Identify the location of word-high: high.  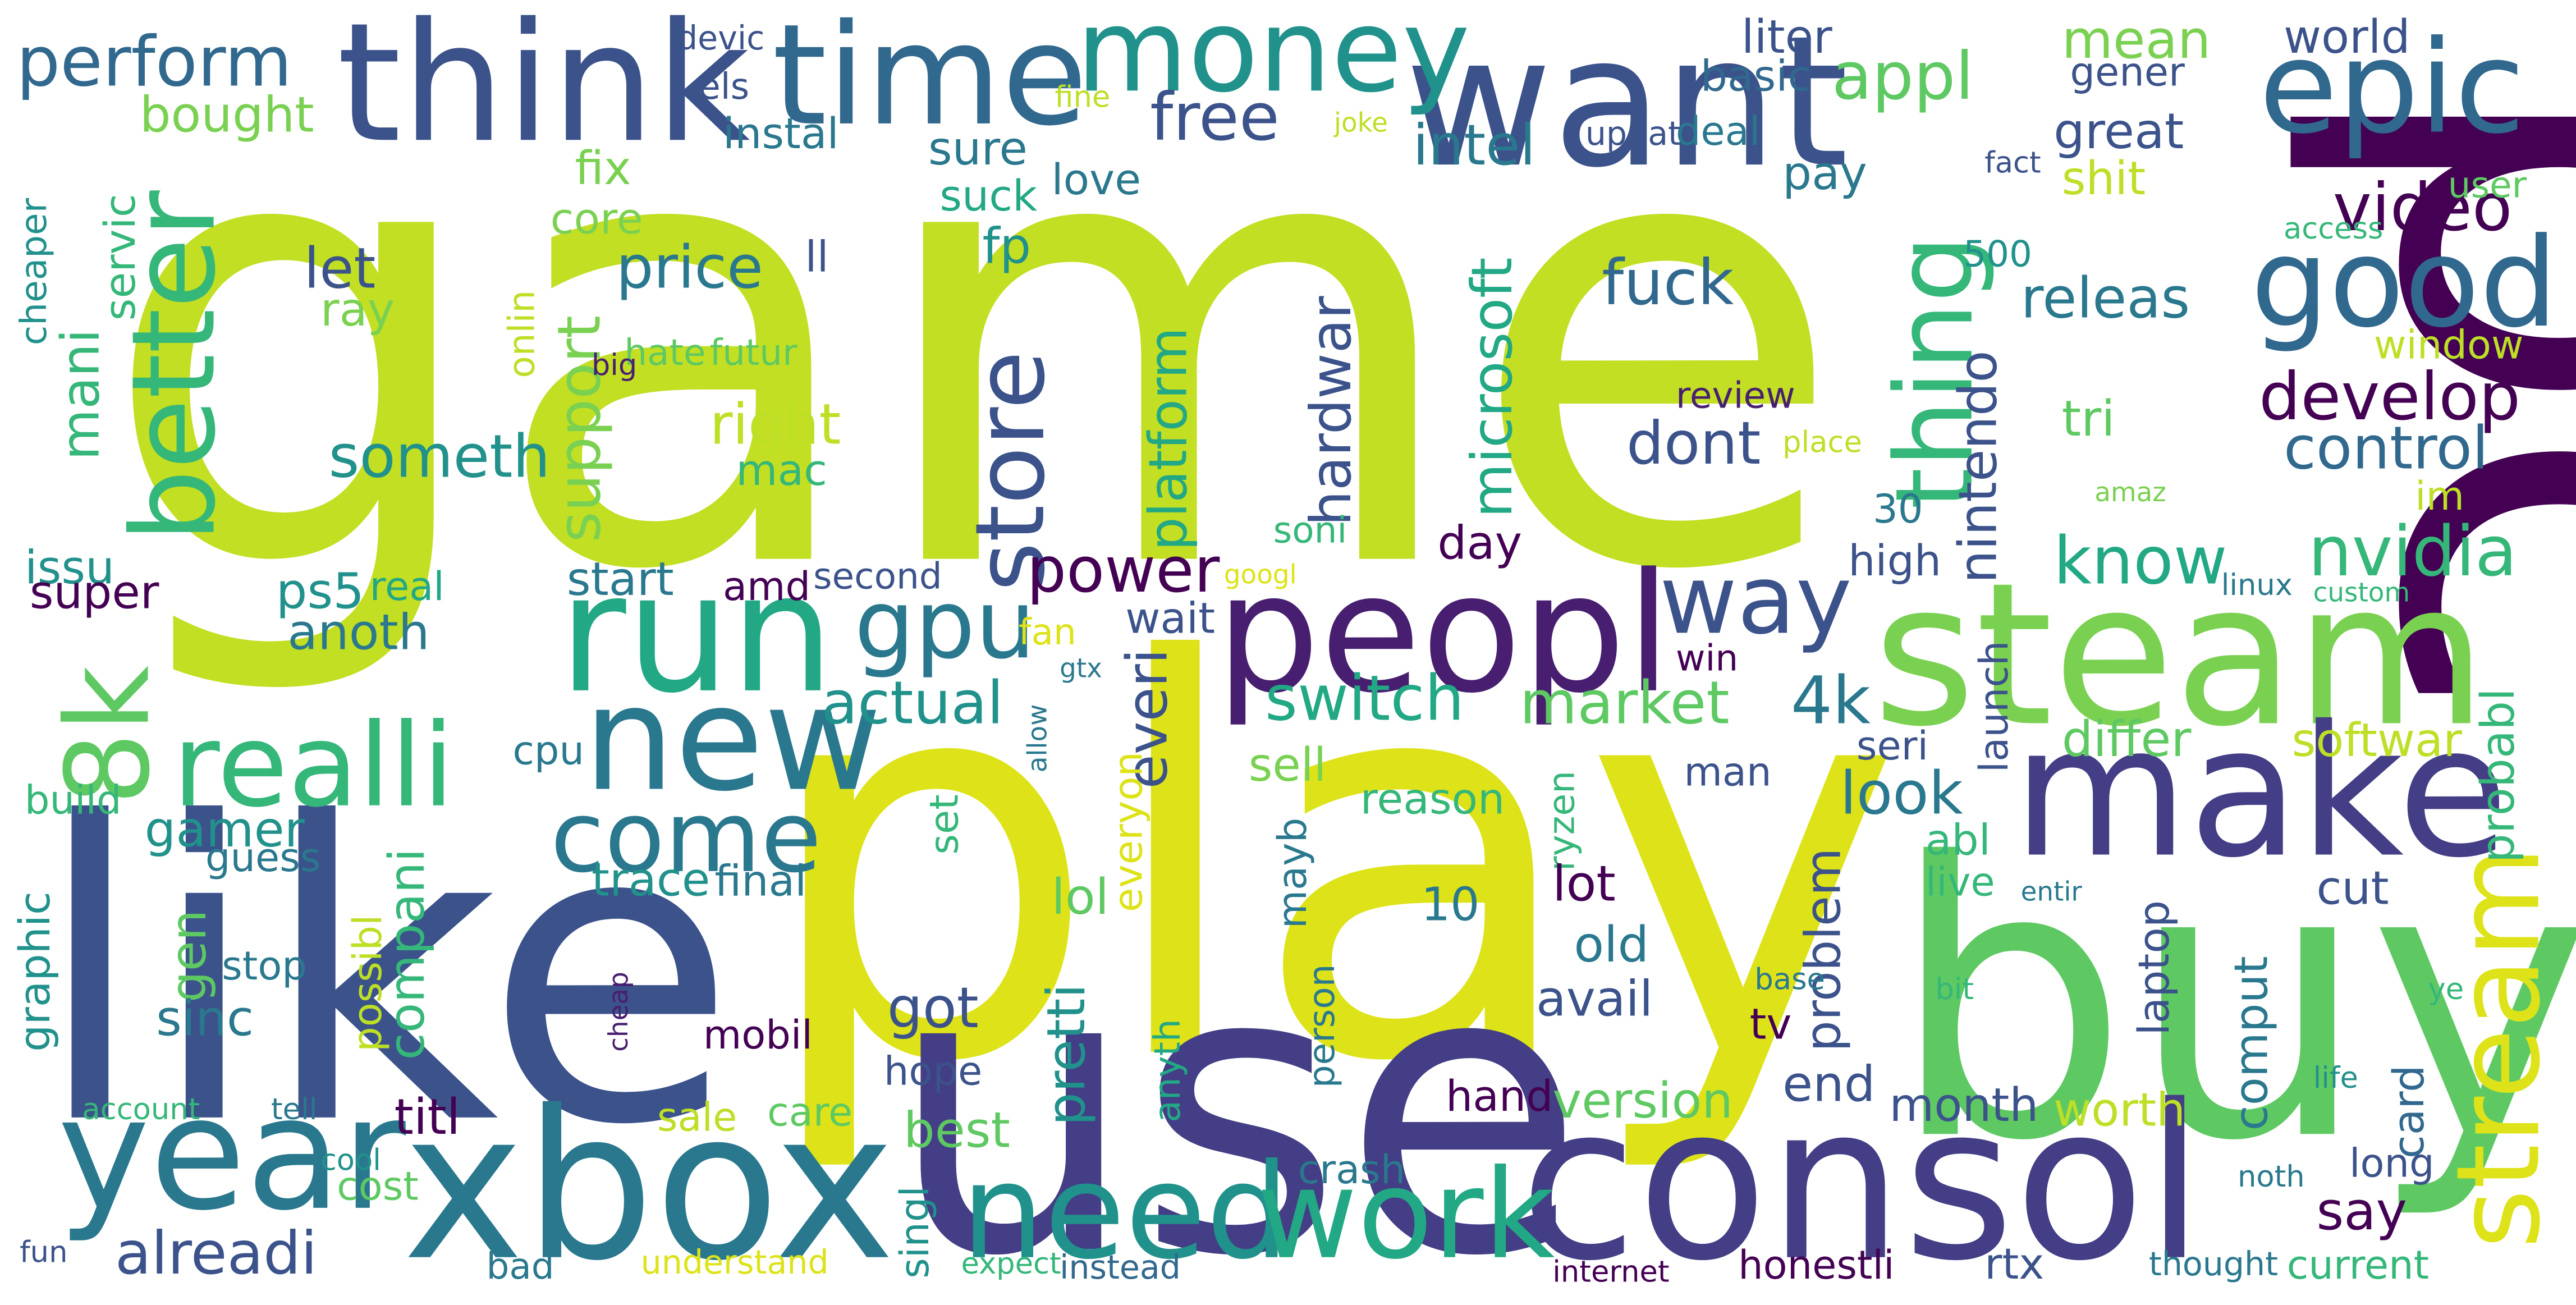
(1894, 560).